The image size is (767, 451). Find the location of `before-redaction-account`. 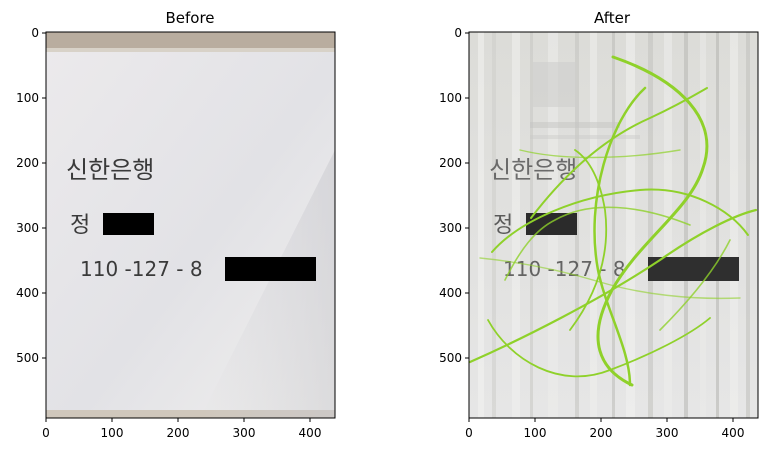

before-redaction-account is located at coordinates (270, 269).